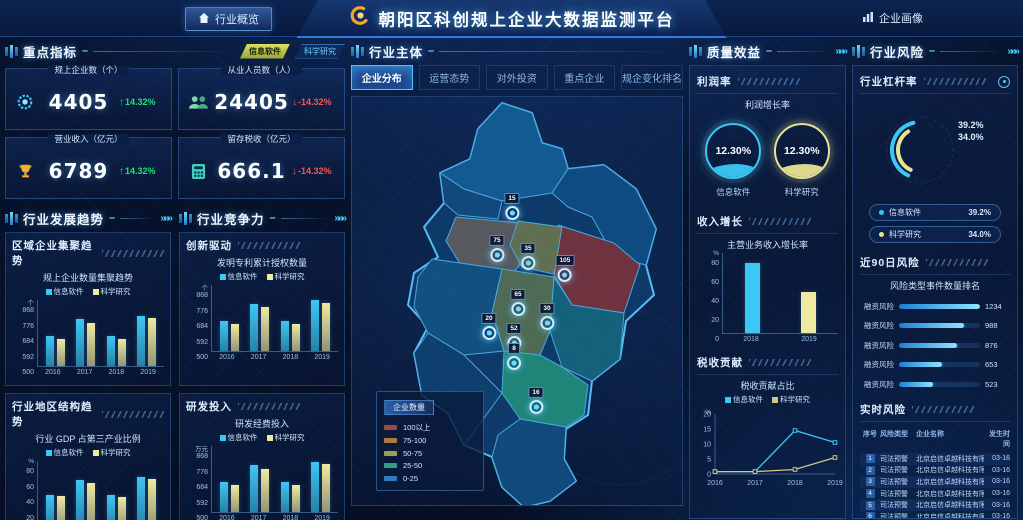  I want to click on info-icon, so click(1004, 81).